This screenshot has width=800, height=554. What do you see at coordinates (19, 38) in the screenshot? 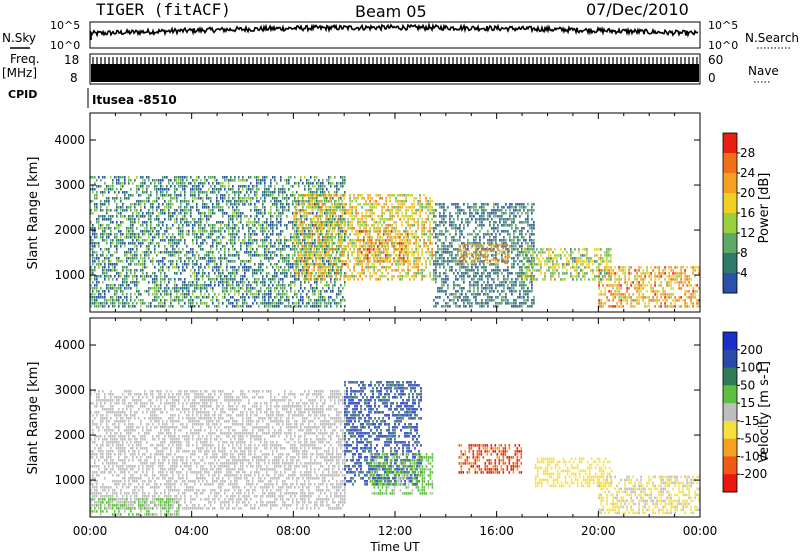
I see `nsky-label: N.Sky` at bounding box center [19, 38].